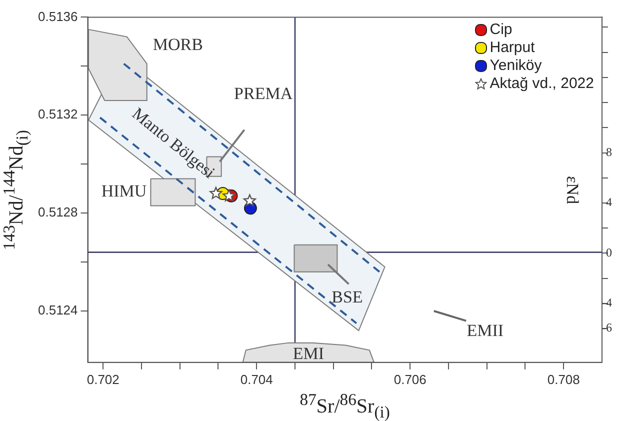  I want to click on y2-axis-title: εNd, so click(572, 190).